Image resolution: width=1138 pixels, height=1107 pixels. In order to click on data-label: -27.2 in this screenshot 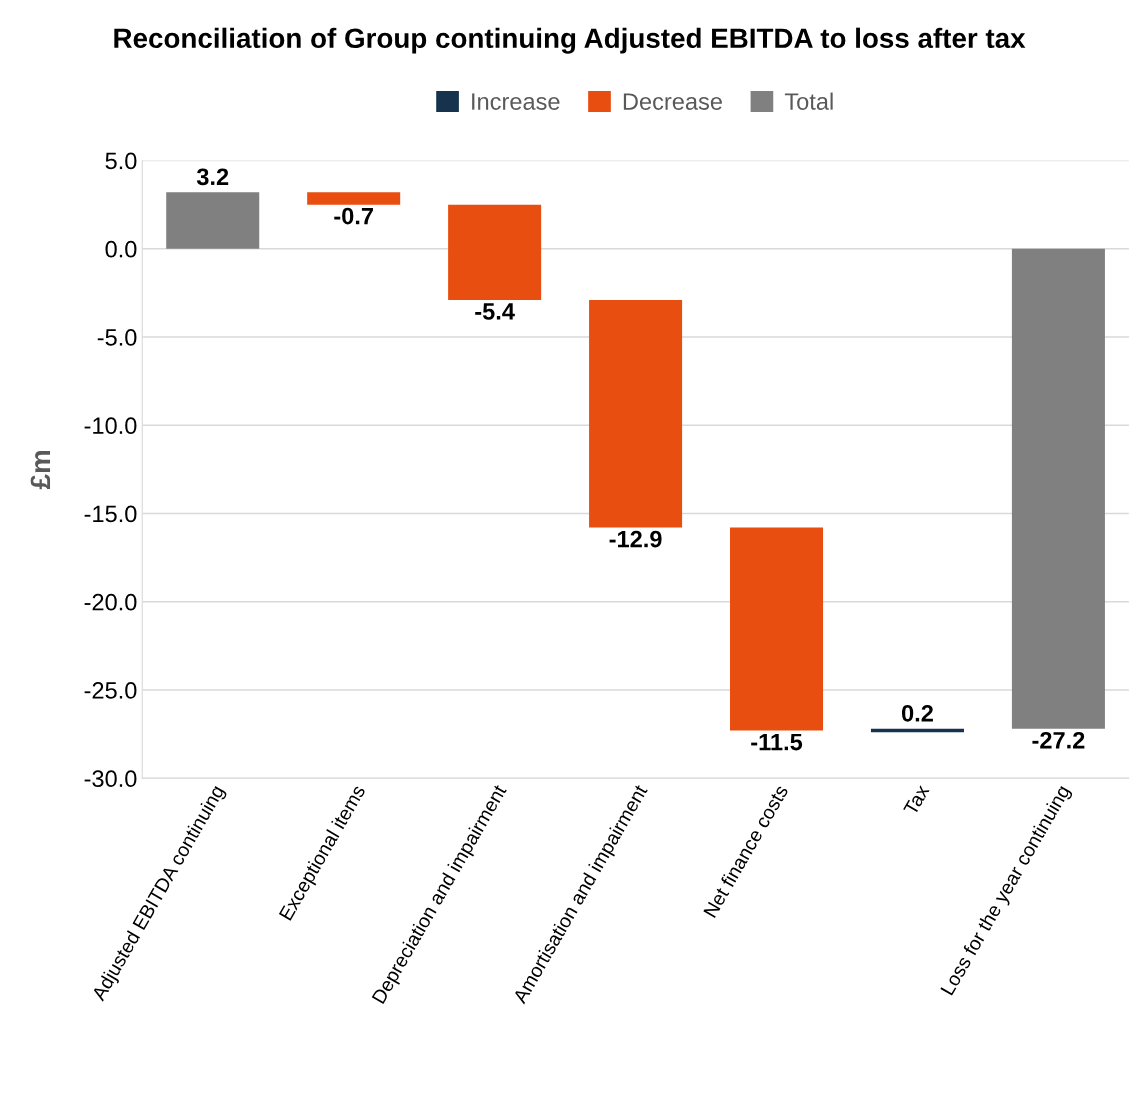, I will do `click(1058, 740)`.